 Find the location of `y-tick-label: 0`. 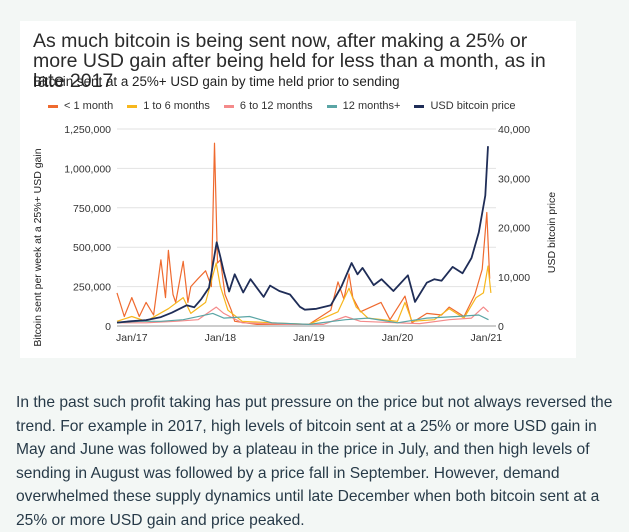

y-tick-label: 0 is located at coordinates (108, 327).